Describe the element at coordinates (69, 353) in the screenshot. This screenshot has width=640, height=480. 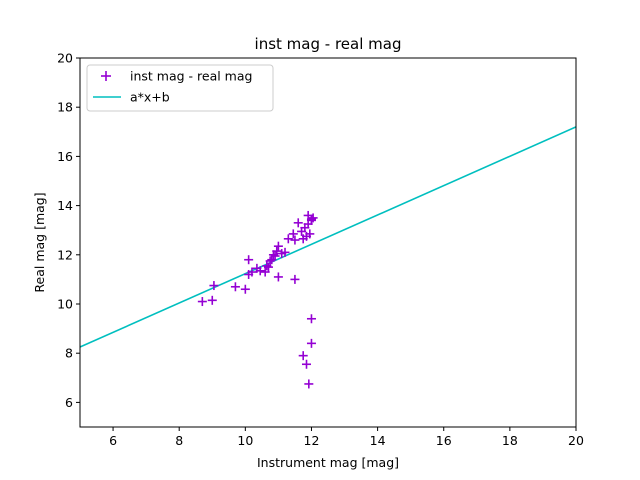
I see `y-tick-label: 8` at that location.